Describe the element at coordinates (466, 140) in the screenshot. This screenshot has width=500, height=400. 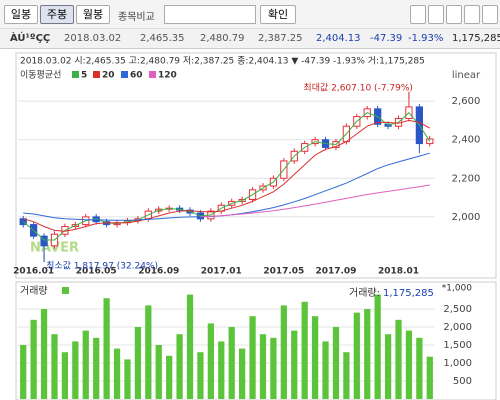
I see `y-tick-label: 2,400` at that location.